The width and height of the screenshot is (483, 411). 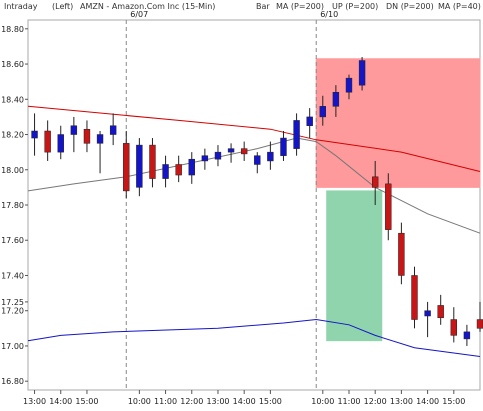 I want to click on symbol-title: AMZN - Amazon.Com Inc (15-Min), so click(x=147, y=6).